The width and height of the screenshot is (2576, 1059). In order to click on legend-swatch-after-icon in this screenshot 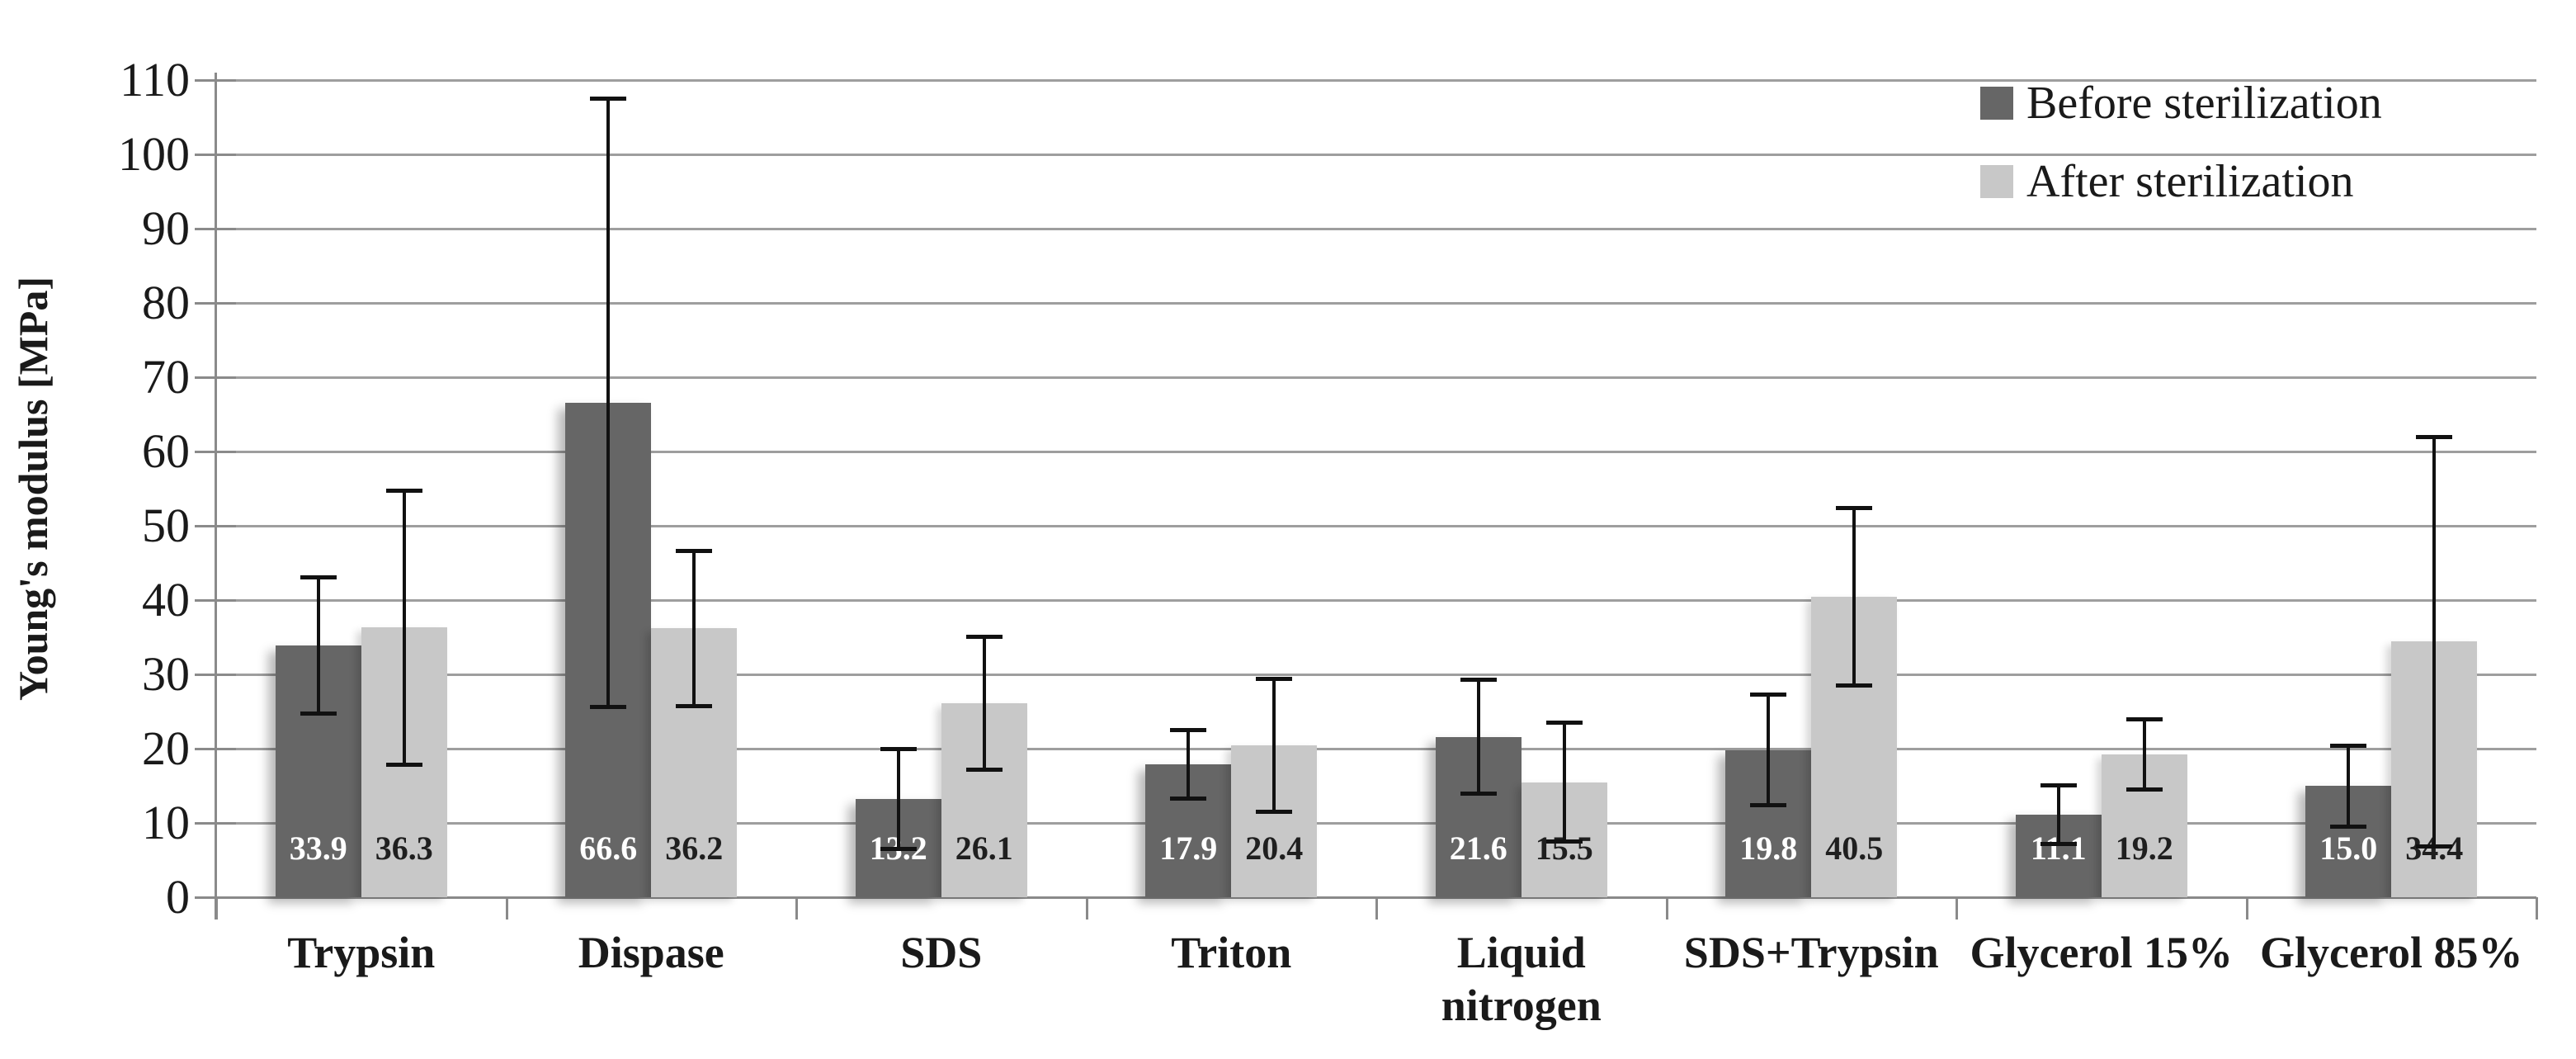, I will do `click(1997, 181)`.